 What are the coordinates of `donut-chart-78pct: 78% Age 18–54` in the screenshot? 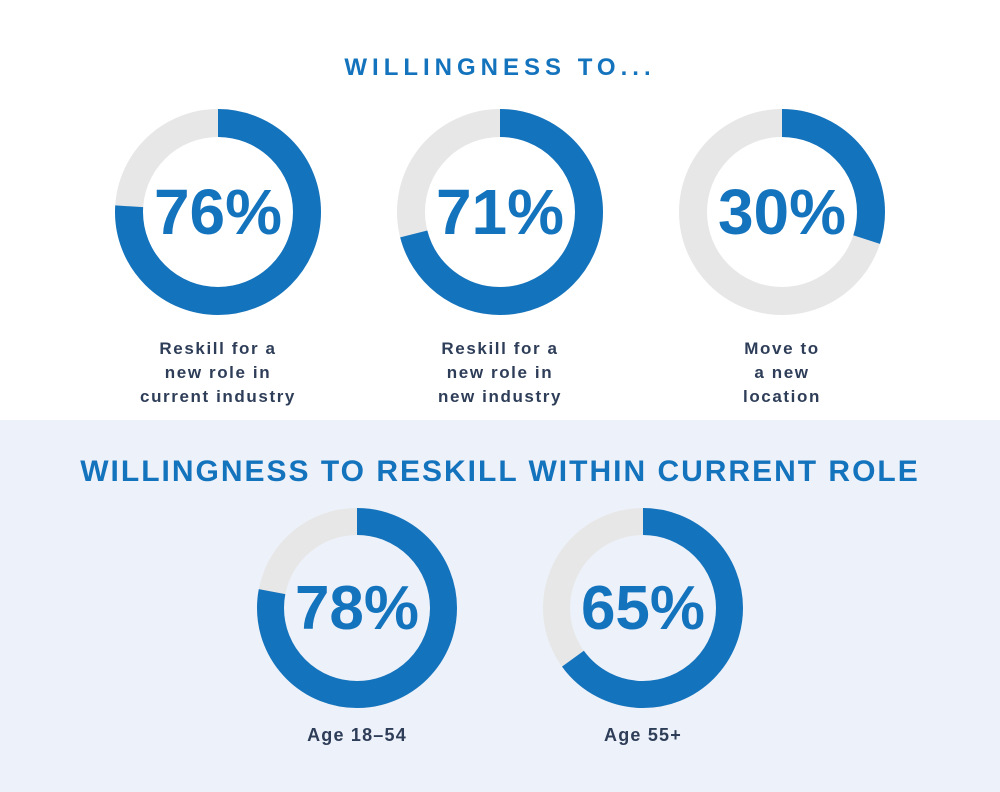 It's located at (357, 628).